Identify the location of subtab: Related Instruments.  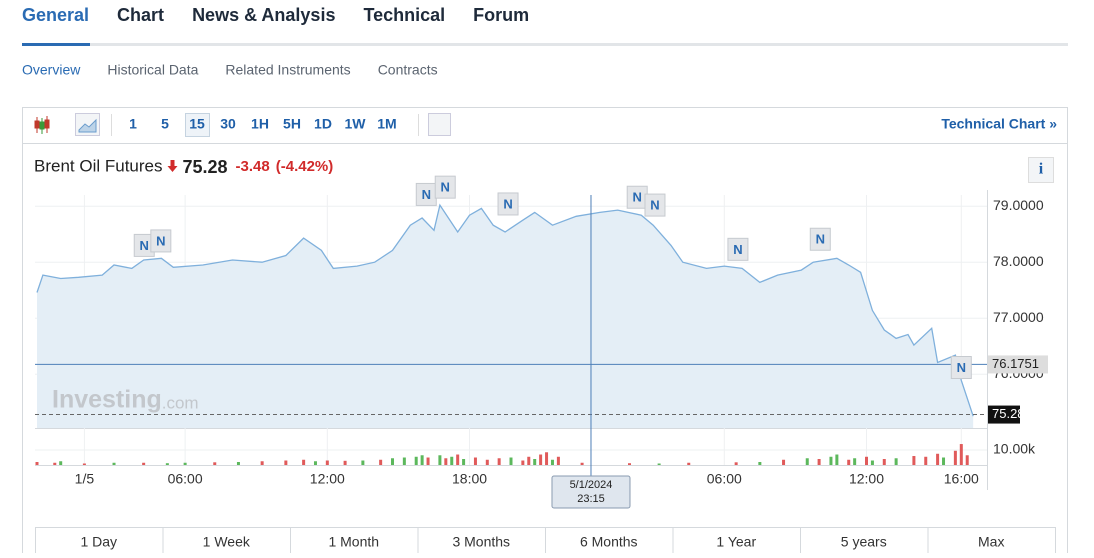
(287, 70).